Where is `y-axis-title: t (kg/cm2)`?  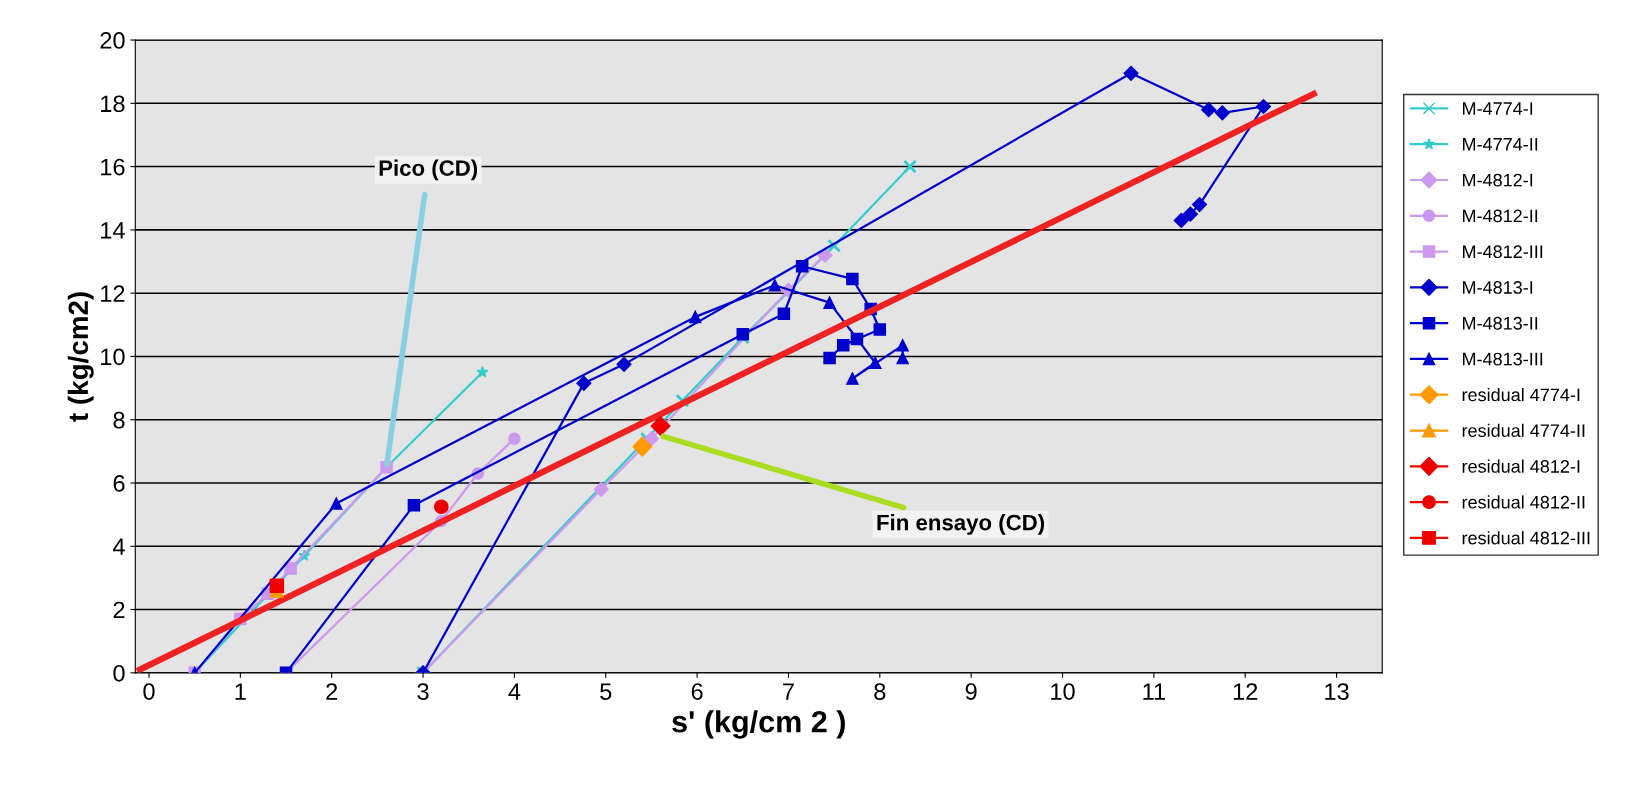 y-axis-title: t (kg/cm2) is located at coordinates (80, 357).